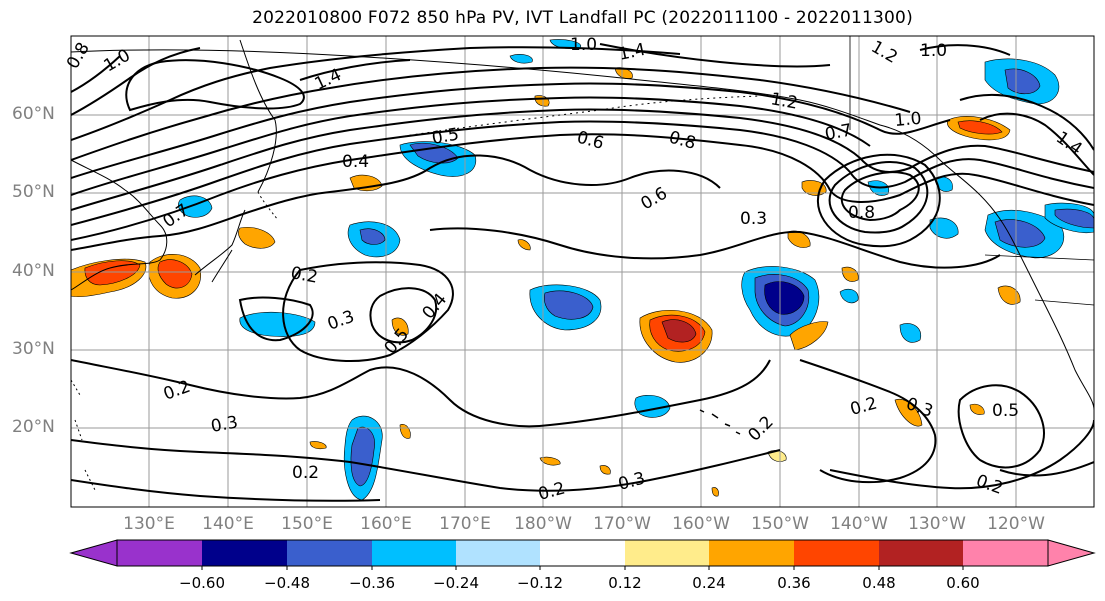 This screenshot has width=1105, height=601. What do you see at coordinates (307, 524) in the screenshot?
I see `lon-label: 150°E` at bounding box center [307, 524].